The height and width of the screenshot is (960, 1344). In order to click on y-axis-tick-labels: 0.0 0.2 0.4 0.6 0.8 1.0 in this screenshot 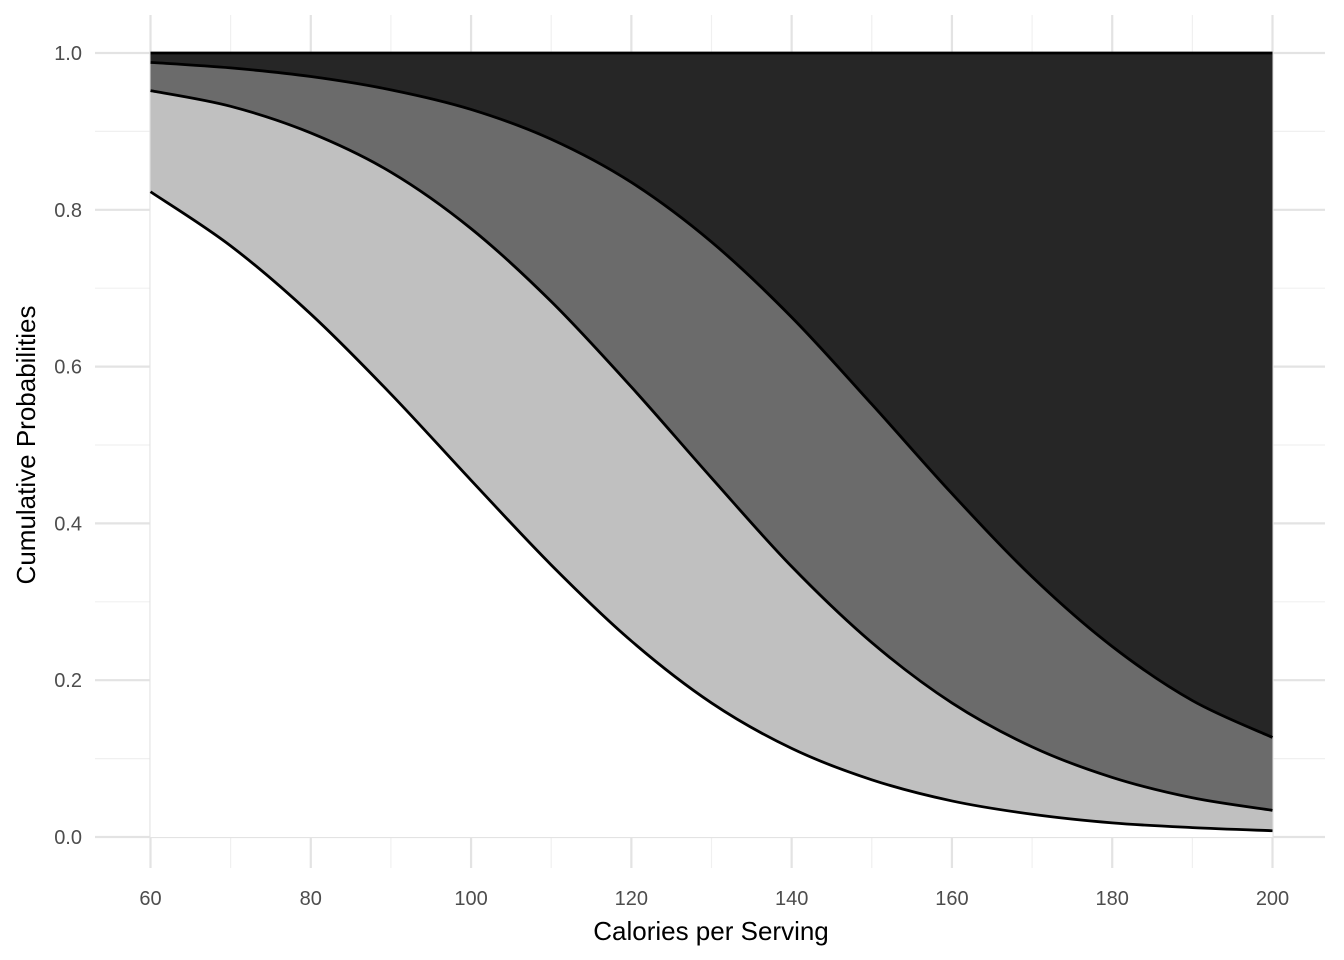, I will do `click(68, 446)`.